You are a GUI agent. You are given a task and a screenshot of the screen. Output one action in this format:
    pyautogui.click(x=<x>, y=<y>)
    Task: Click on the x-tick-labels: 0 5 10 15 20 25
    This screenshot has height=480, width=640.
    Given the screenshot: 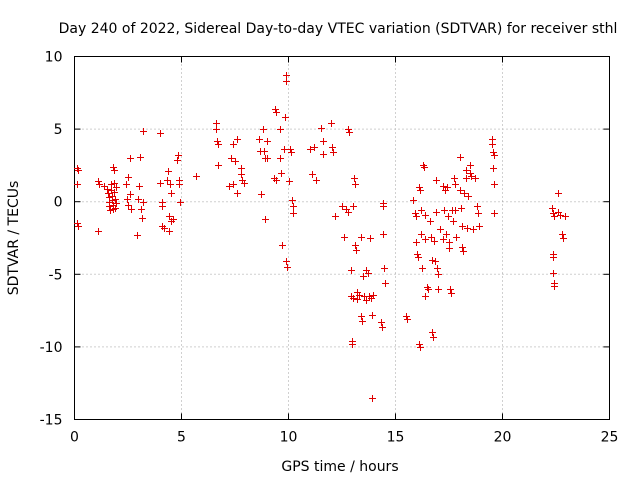 What is the action you would take?
    pyautogui.click(x=344, y=438)
    